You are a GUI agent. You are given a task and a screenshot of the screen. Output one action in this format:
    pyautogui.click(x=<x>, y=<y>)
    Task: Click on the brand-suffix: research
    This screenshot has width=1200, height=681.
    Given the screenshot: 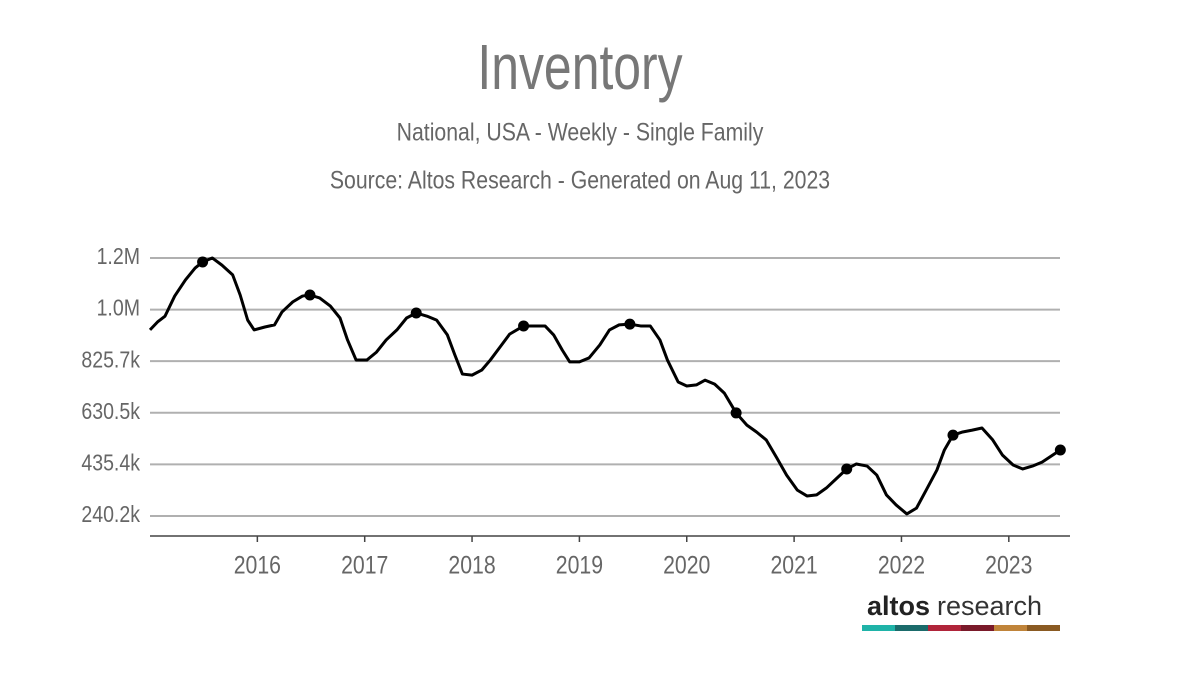 What is the action you would take?
    pyautogui.click(x=989, y=606)
    